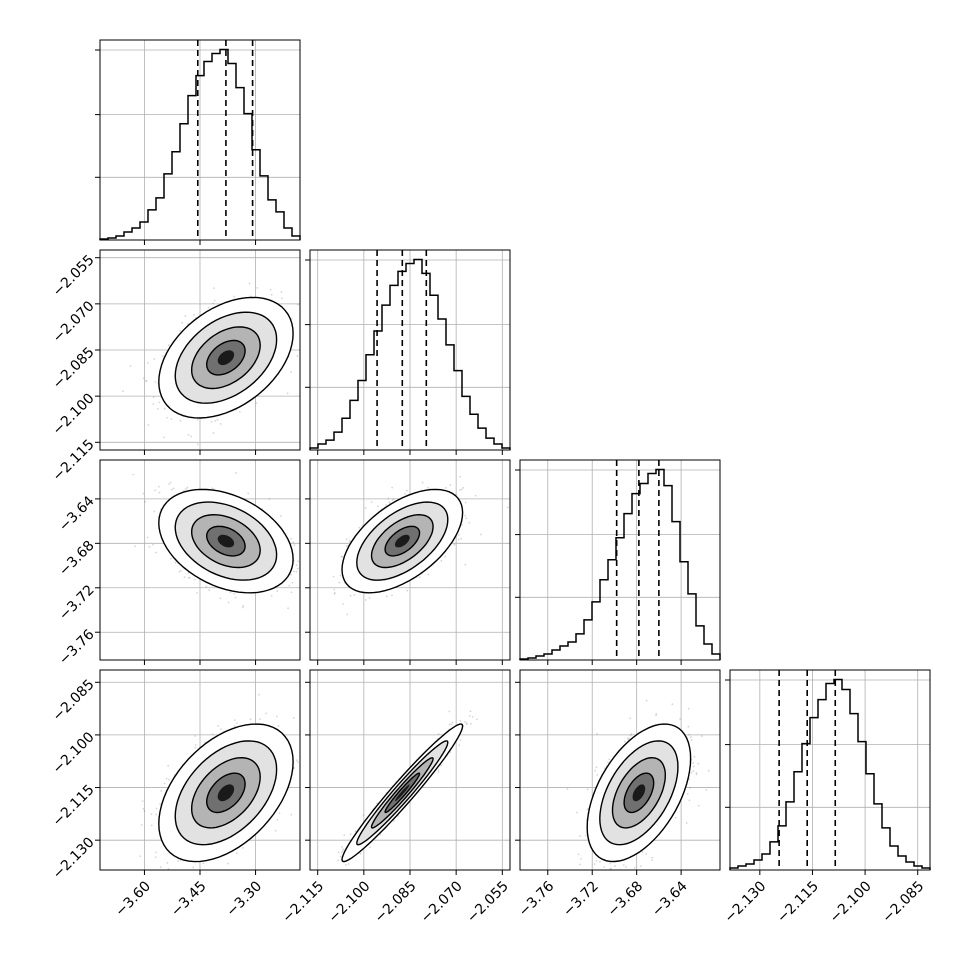 The image size is (970, 970). What do you see at coordinates (198, 142) in the screenshot?
I see `histogram-panel` at bounding box center [198, 142].